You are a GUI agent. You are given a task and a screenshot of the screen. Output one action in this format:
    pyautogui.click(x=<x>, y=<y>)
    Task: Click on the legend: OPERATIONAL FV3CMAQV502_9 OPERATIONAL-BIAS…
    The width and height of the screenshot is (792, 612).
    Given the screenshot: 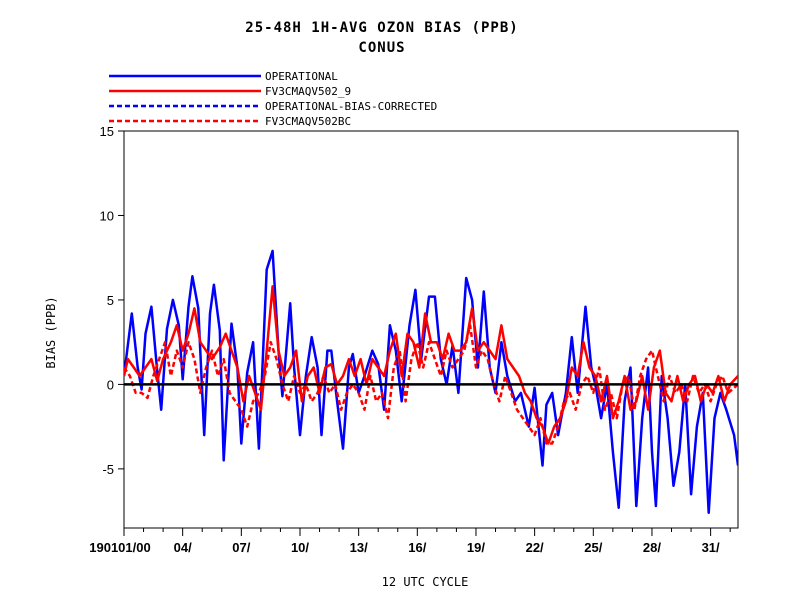 What is the action you would take?
    pyautogui.click(x=273, y=99)
    